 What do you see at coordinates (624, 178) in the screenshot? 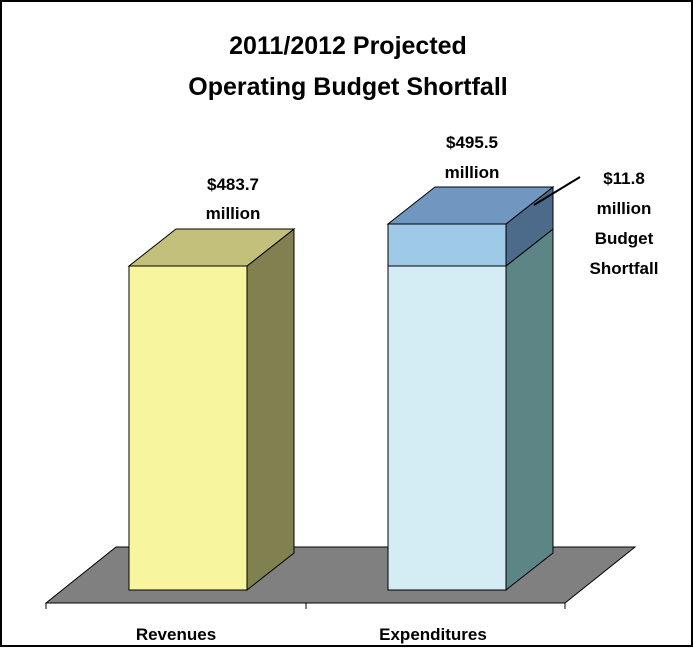
I see `annotation-shortfall-value: $11.8` at bounding box center [624, 178].